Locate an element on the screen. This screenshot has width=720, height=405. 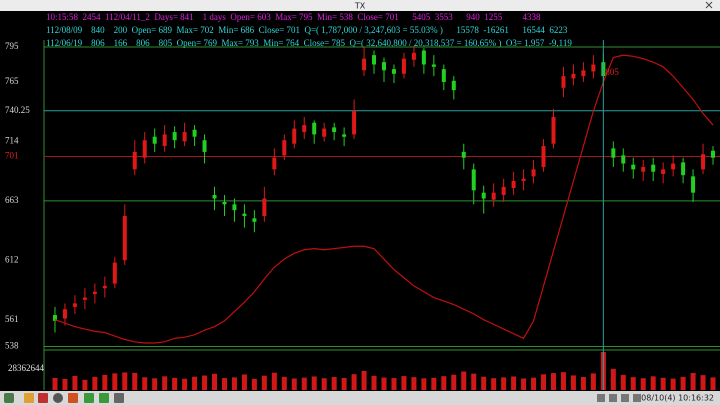
title-bar is located at coordinates (360, 5).